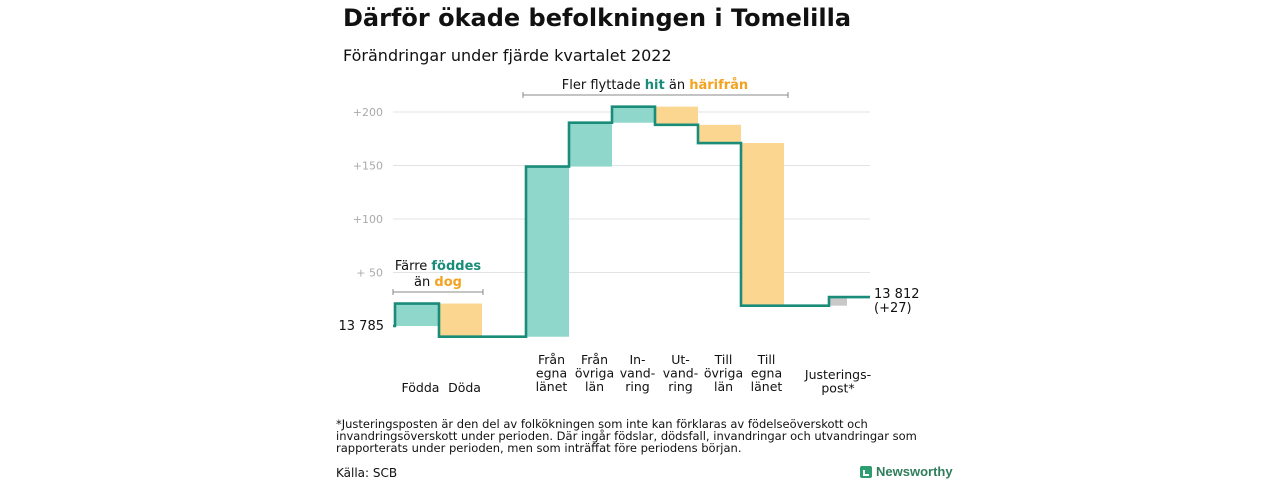 This screenshot has height=480, width=1280. Describe the element at coordinates (633, 114) in the screenshot. I see `bar-invandring` at that location.